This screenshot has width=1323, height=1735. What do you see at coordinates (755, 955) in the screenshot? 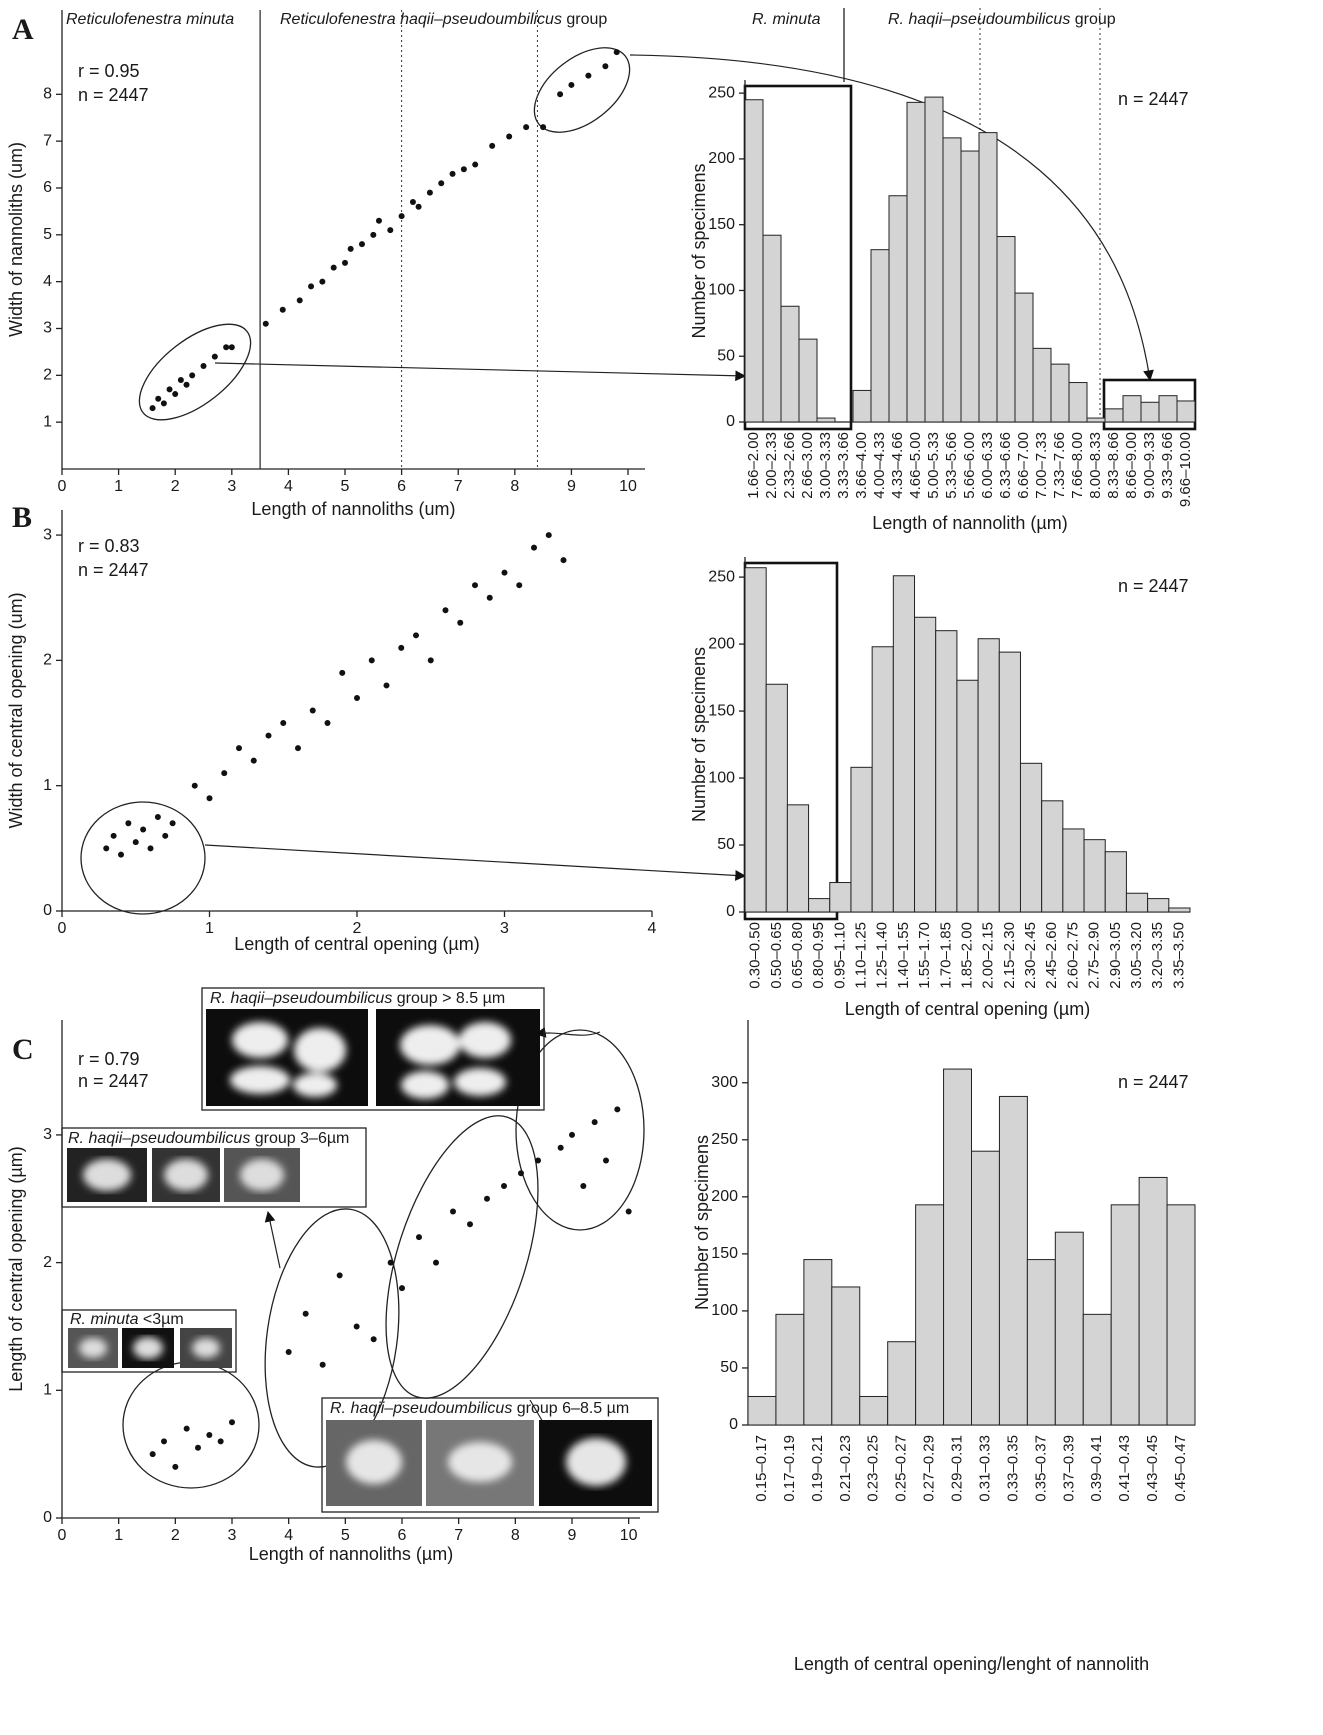
I see `x-tick-label: 0.30–0.50` at bounding box center [755, 955].